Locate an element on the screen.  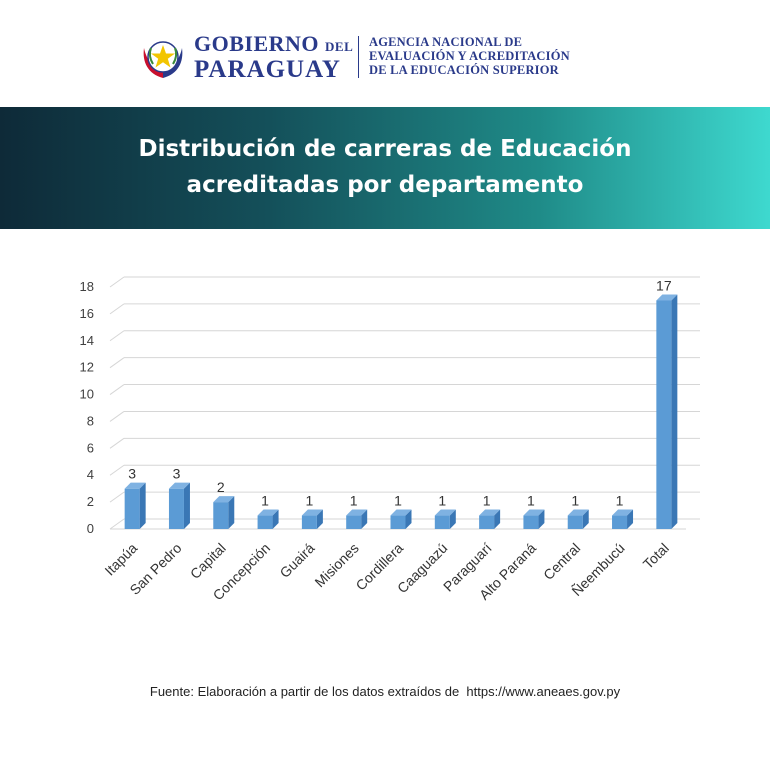
y-tick-label: 0 is located at coordinates (90, 528).